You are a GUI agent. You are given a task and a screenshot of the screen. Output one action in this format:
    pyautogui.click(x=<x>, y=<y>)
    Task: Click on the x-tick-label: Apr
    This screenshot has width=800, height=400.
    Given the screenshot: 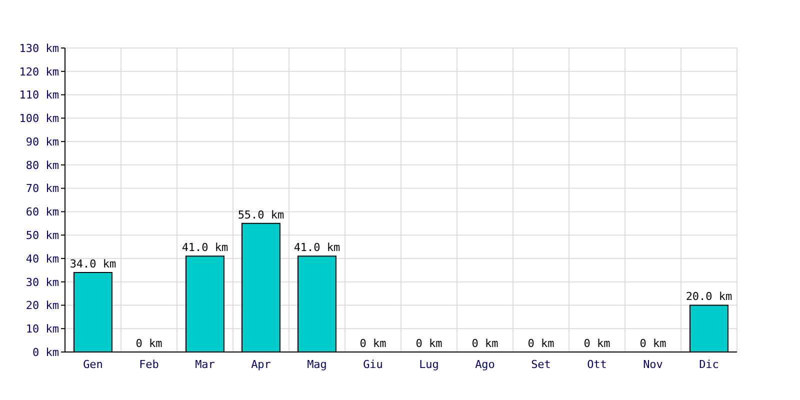 What is the action you would take?
    pyautogui.click(x=261, y=364)
    